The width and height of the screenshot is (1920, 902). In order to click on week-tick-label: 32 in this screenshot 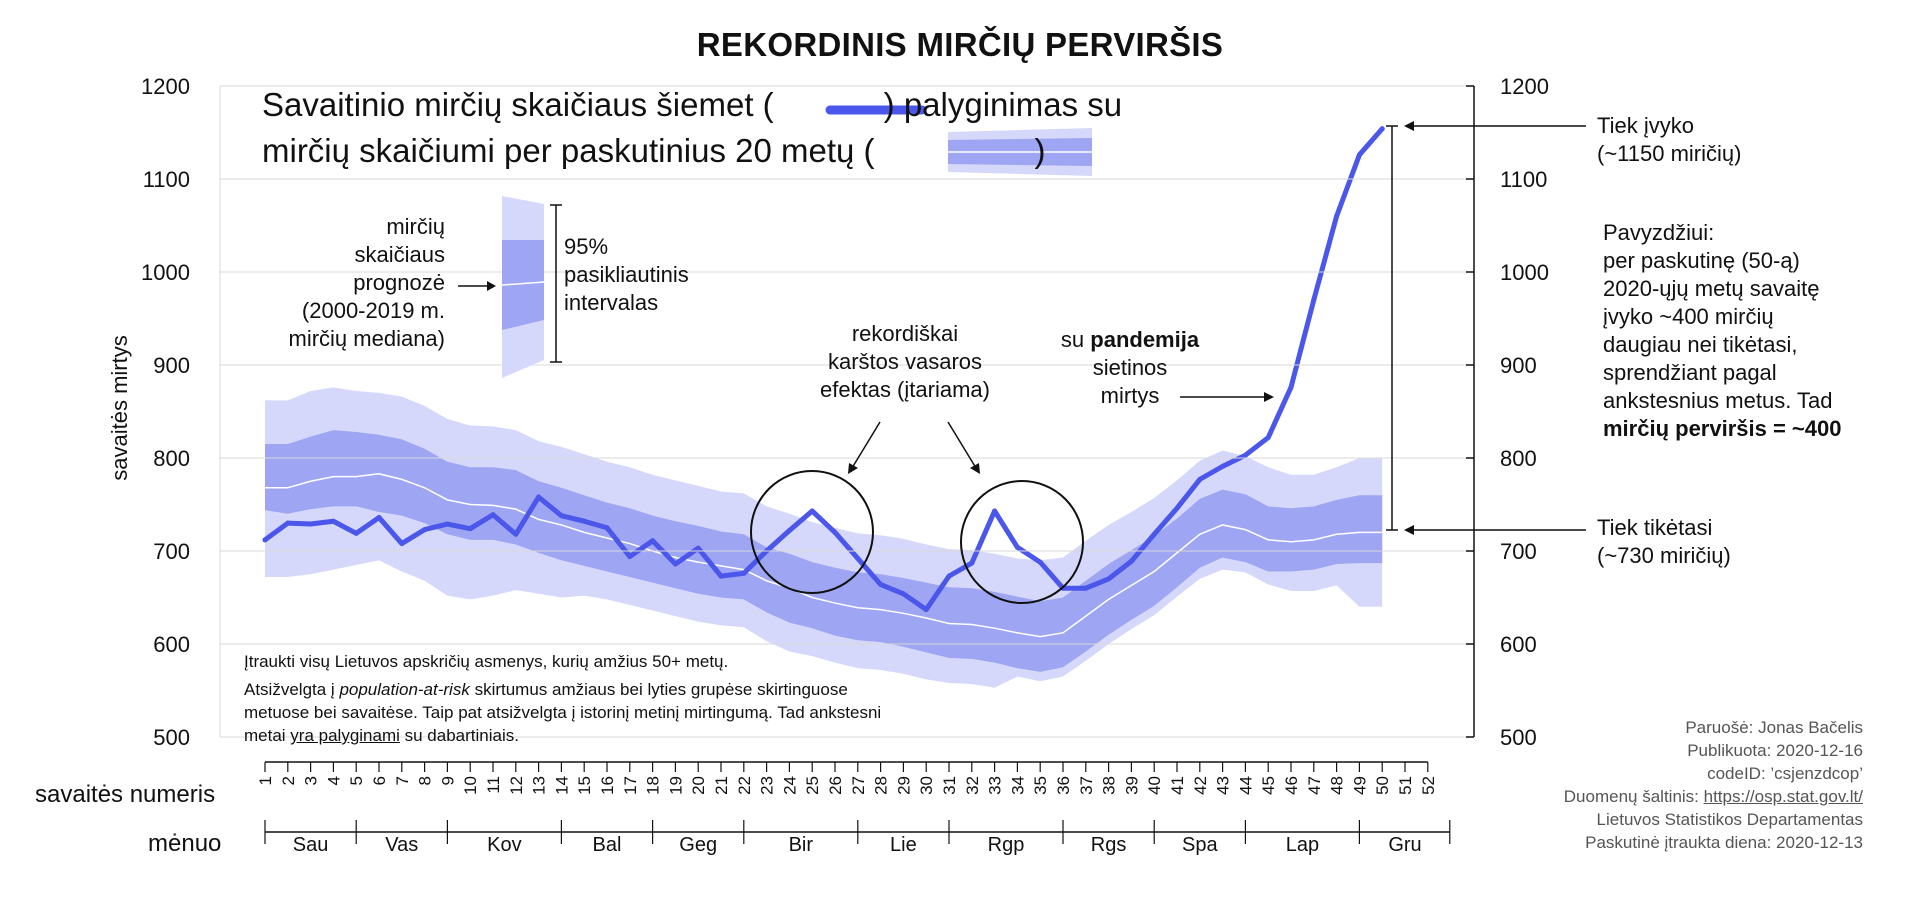, I will do `click(972, 785)`.